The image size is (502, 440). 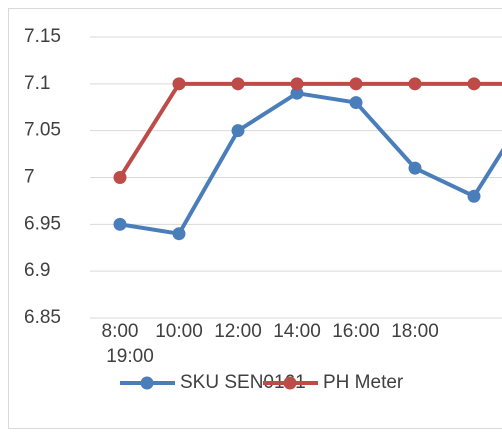 I want to click on legend-label: PH Meter, so click(x=363, y=382).